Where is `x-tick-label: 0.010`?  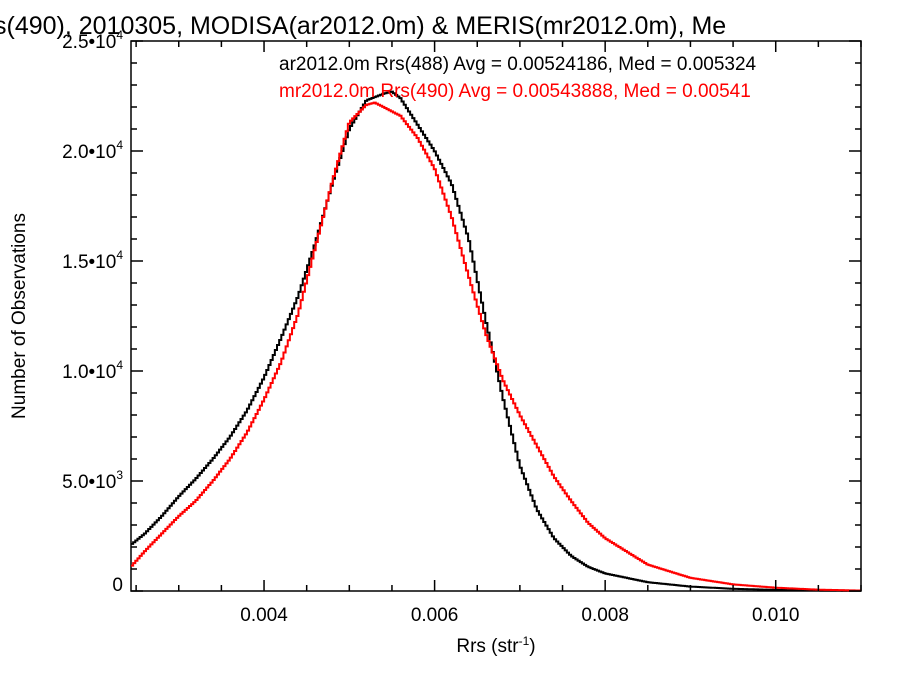
x-tick-label: 0.010 is located at coordinates (776, 615).